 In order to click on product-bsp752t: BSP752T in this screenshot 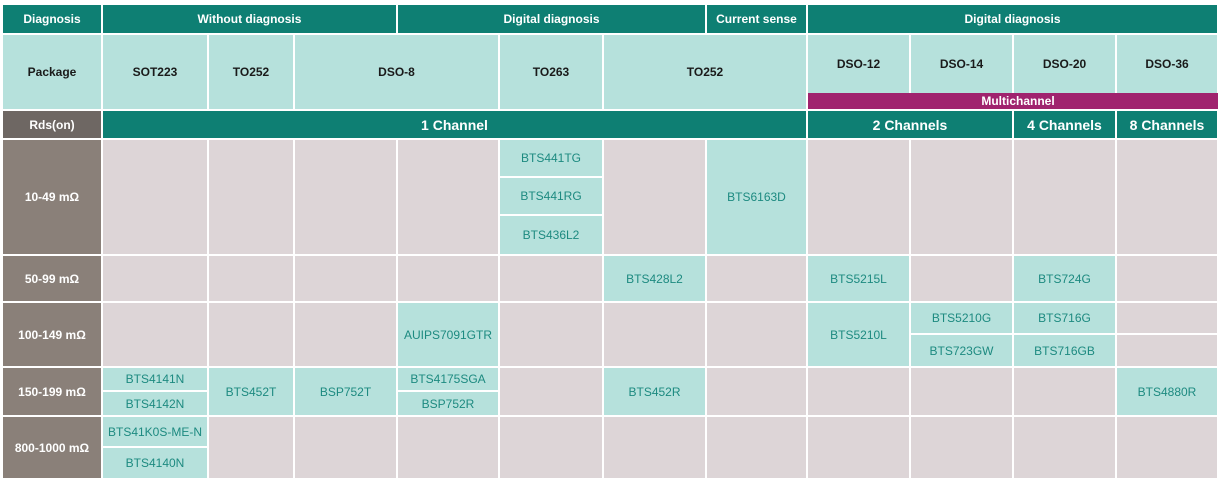, I will do `click(345, 391)`.